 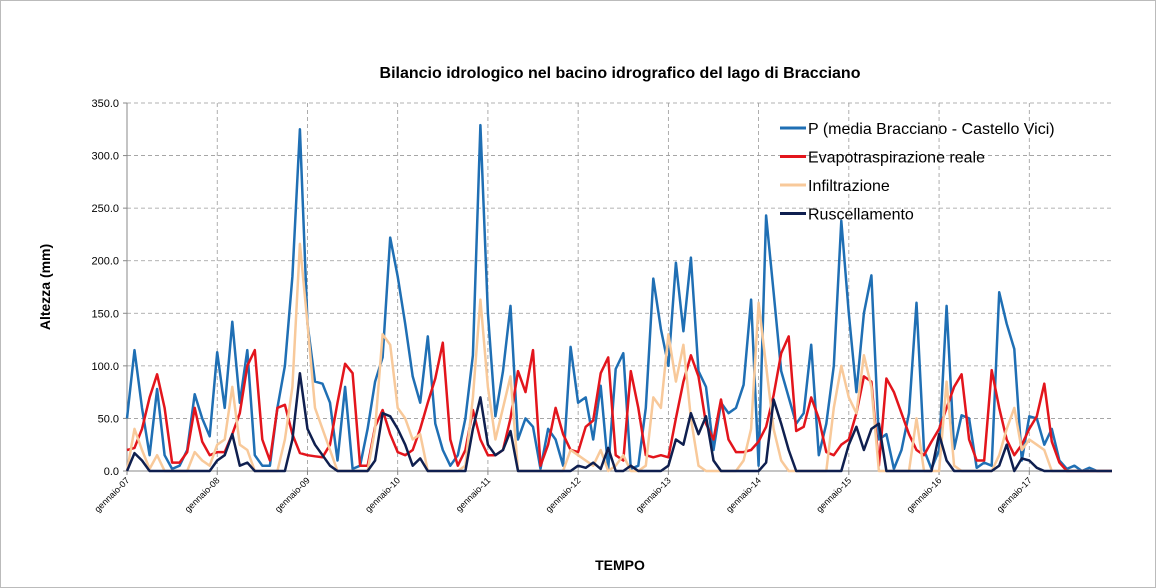 I want to click on y-tick-label: 250.0, so click(x=105, y=209).